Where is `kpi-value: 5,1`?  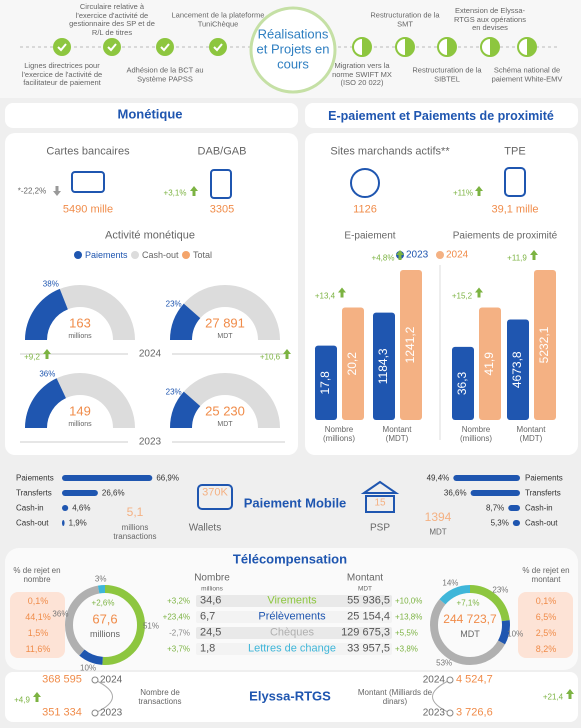
kpi-value: 5,1 is located at coordinates (135, 512).